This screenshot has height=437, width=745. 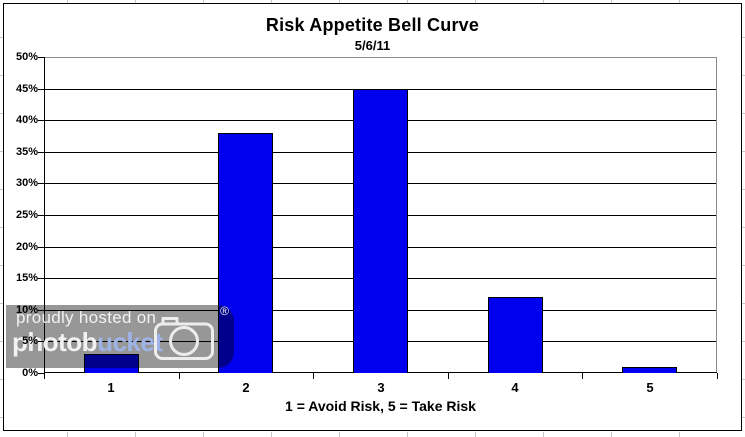 I want to click on chart-subtitle: 5/6/11, so click(x=372, y=45).